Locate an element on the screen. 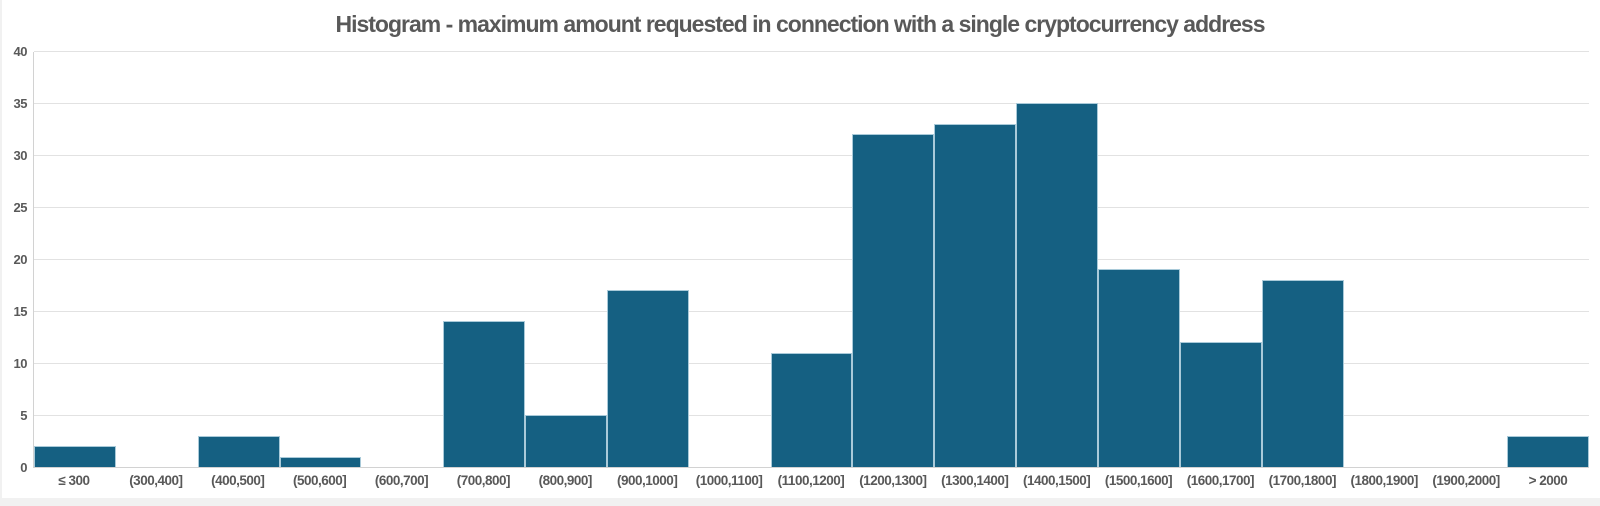  y-axis-tick-labels: 0 5 10 15 20 25 30 35 40 is located at coordinates (14, 259).